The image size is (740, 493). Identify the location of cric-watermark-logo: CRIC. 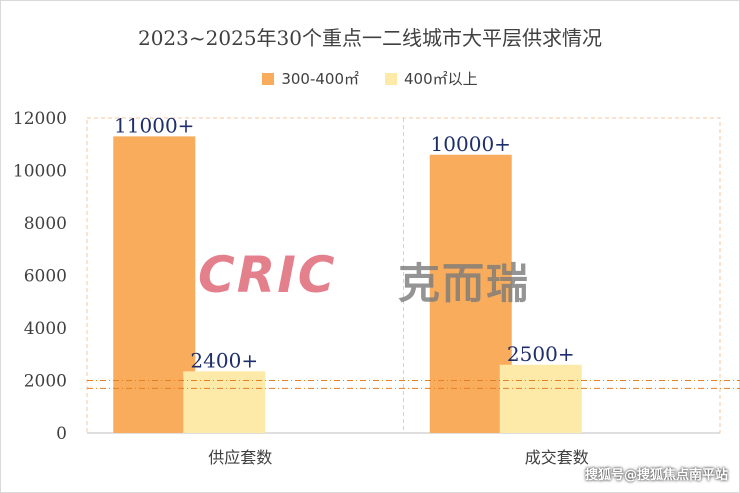
(267, 275).